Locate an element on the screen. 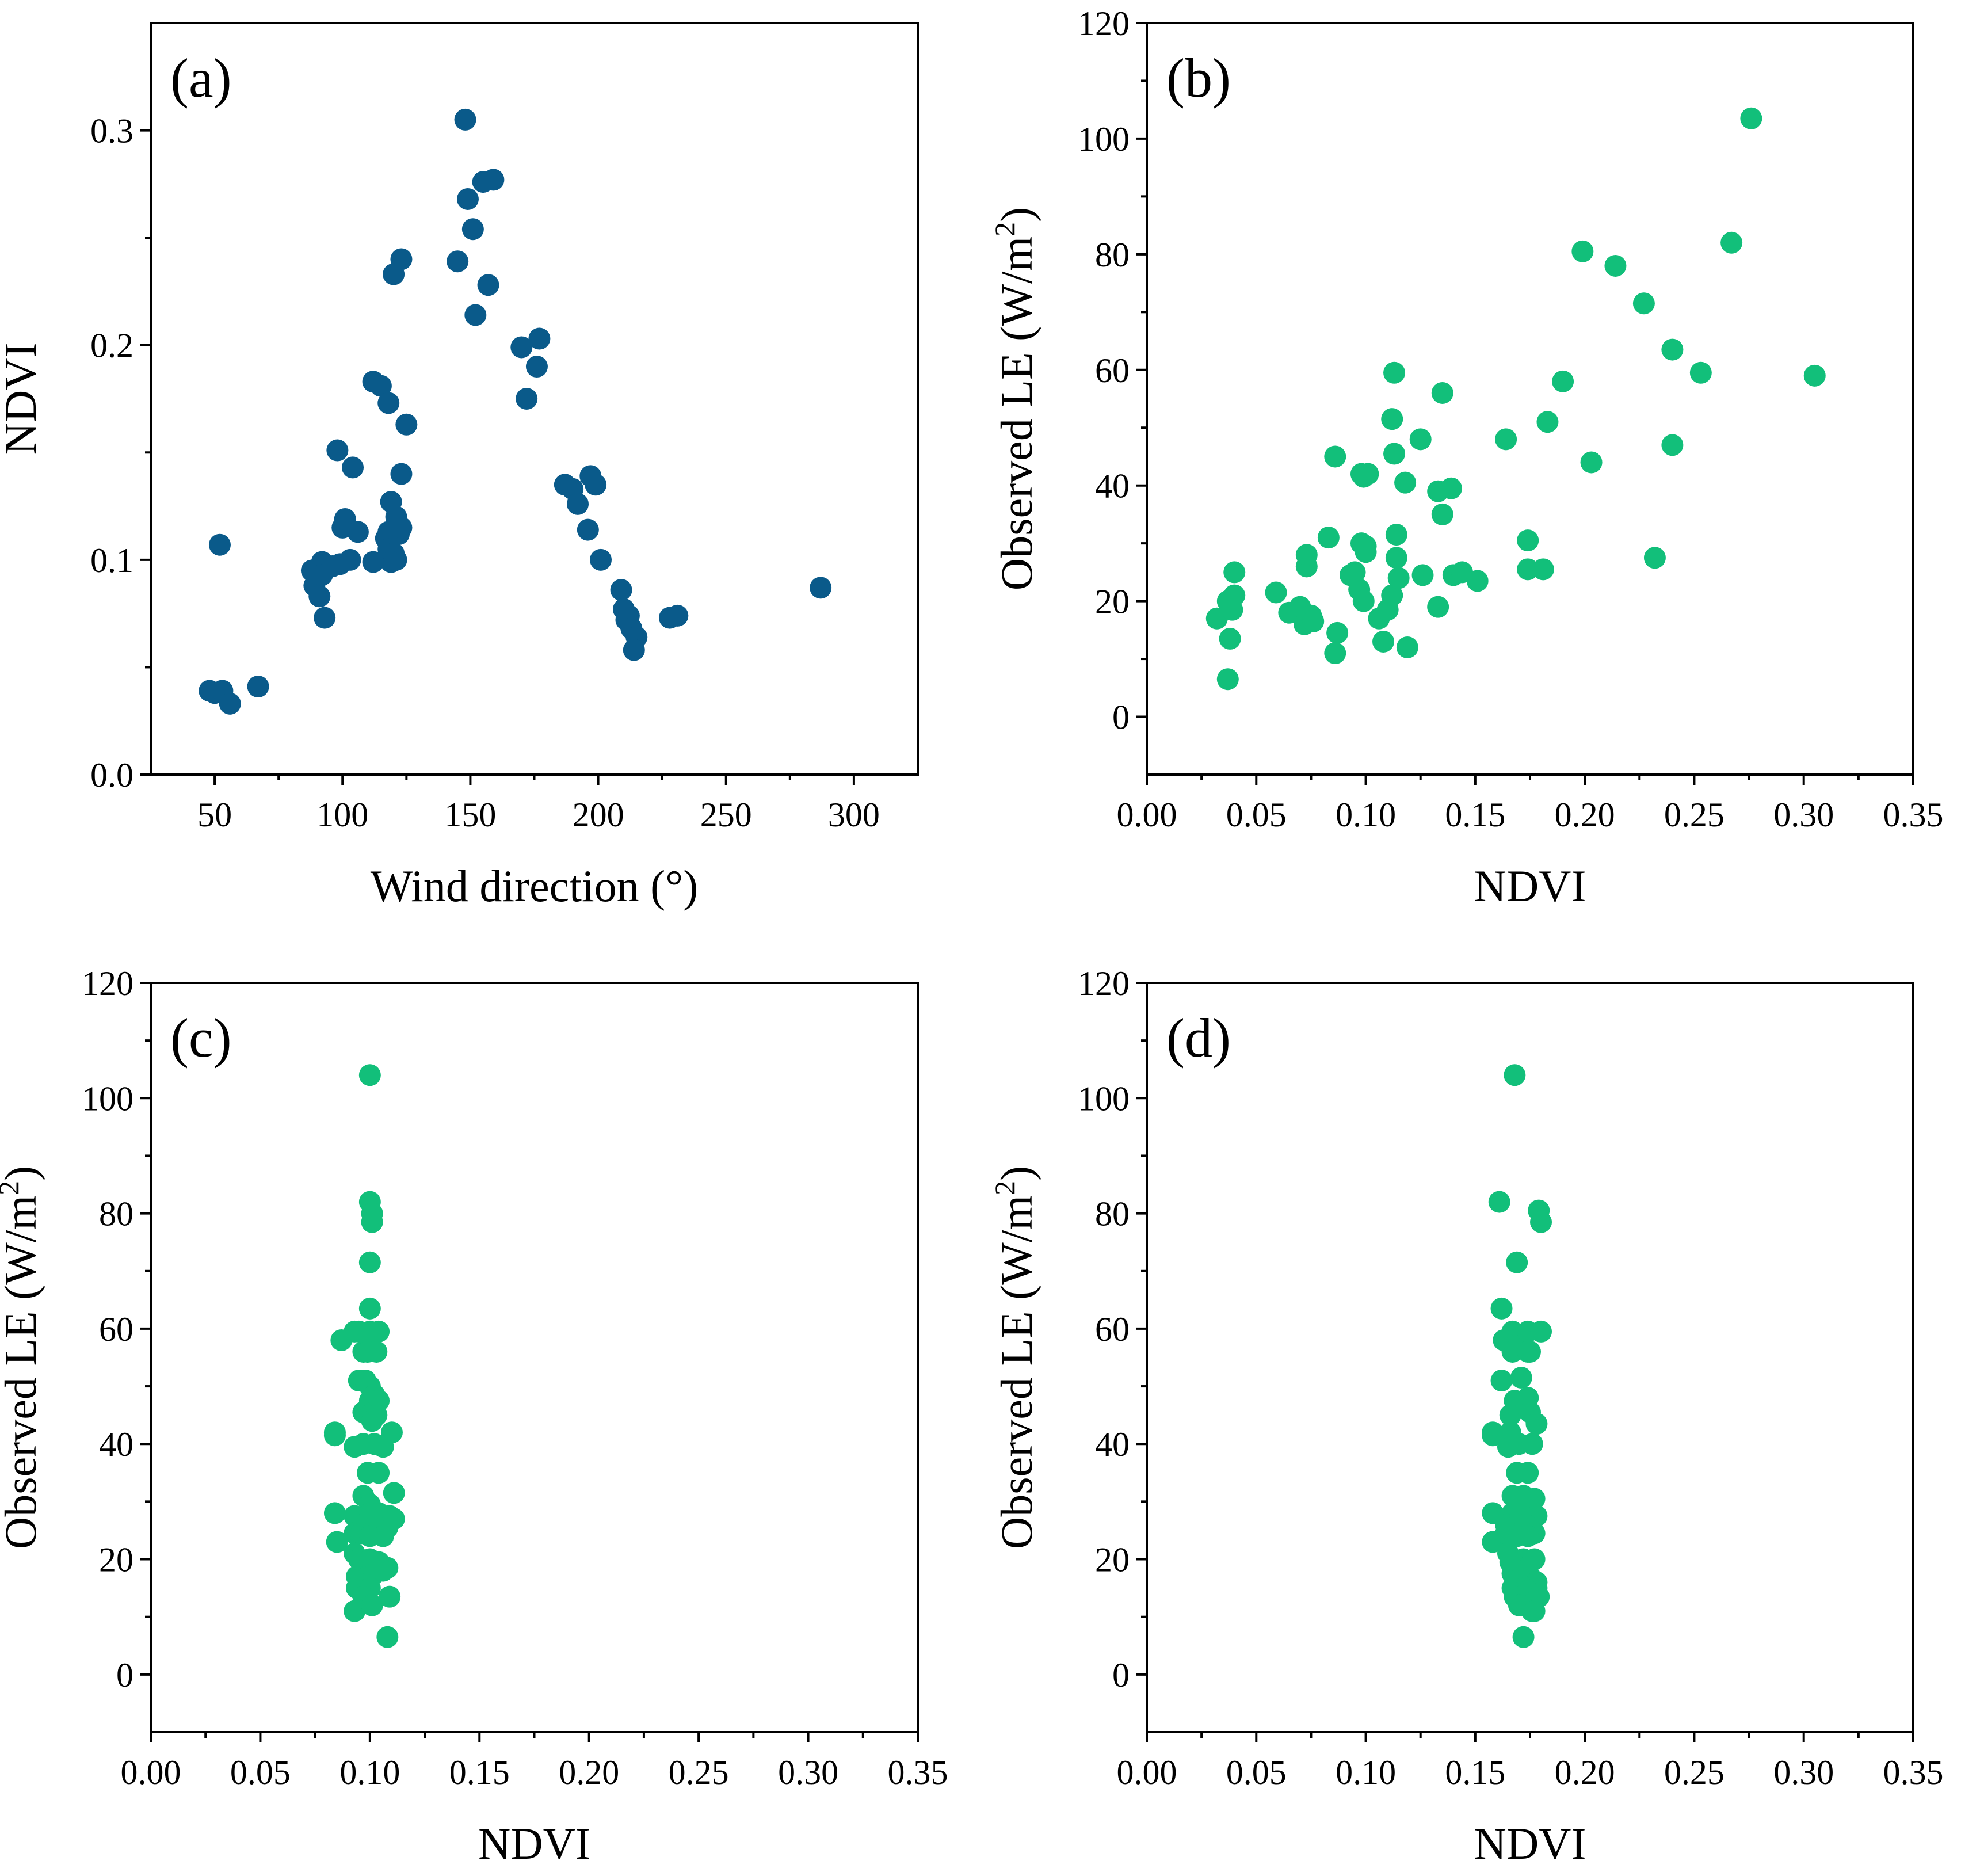 Image resolution: width=1961 pixels, height=1876 pixels. y-tick-label: 60 is located at coordinates (116, 1329).